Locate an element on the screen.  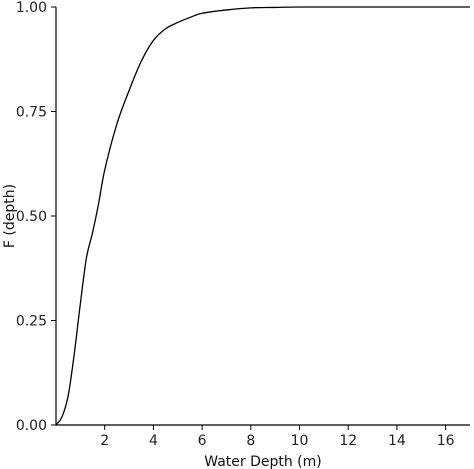
y-tick-label: 1.00 is located at coordinates (31, 8).